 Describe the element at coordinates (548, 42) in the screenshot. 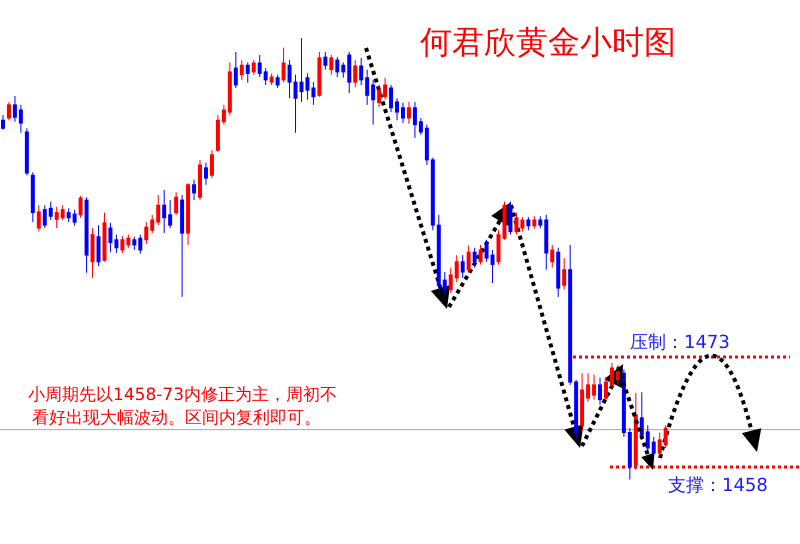

I see `text: 何君欣黄金小时图` at that location.